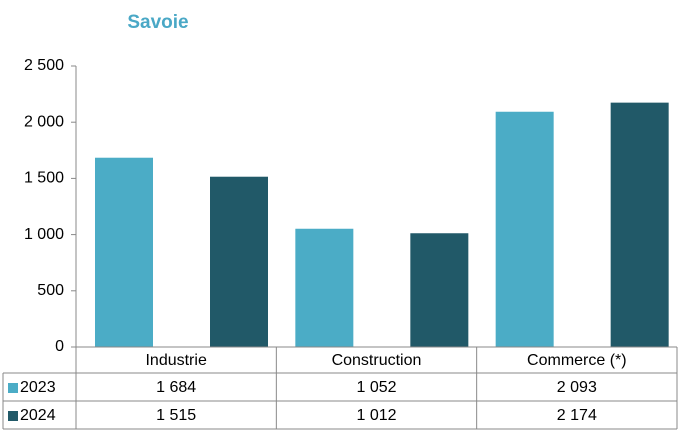  Describe the element at coordinates (577, 360) in the screenshot. I see `x-tick-label: Commerce (*)` at that location.